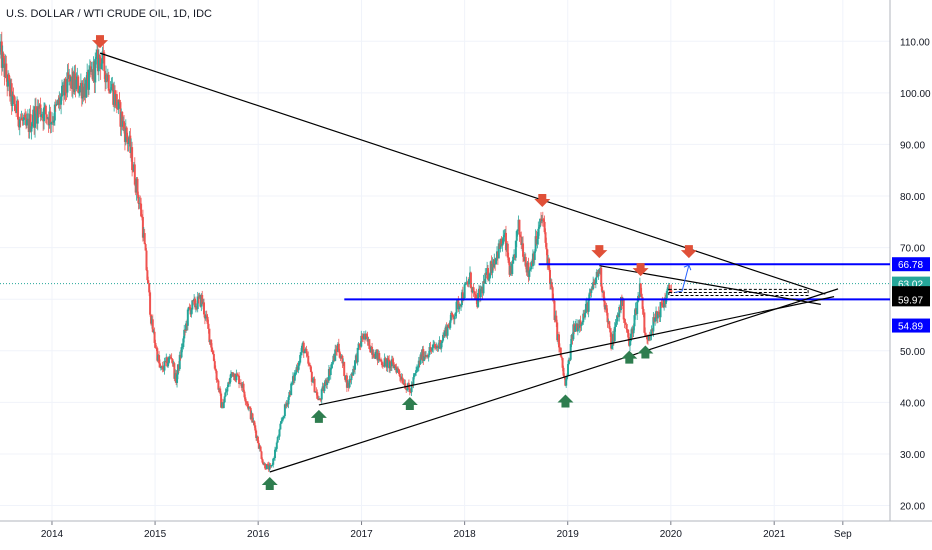  What do you see at coordinates (710, 285) in the screenshot?
I see `short-descending-trendline` at bounding box center [710, 285].